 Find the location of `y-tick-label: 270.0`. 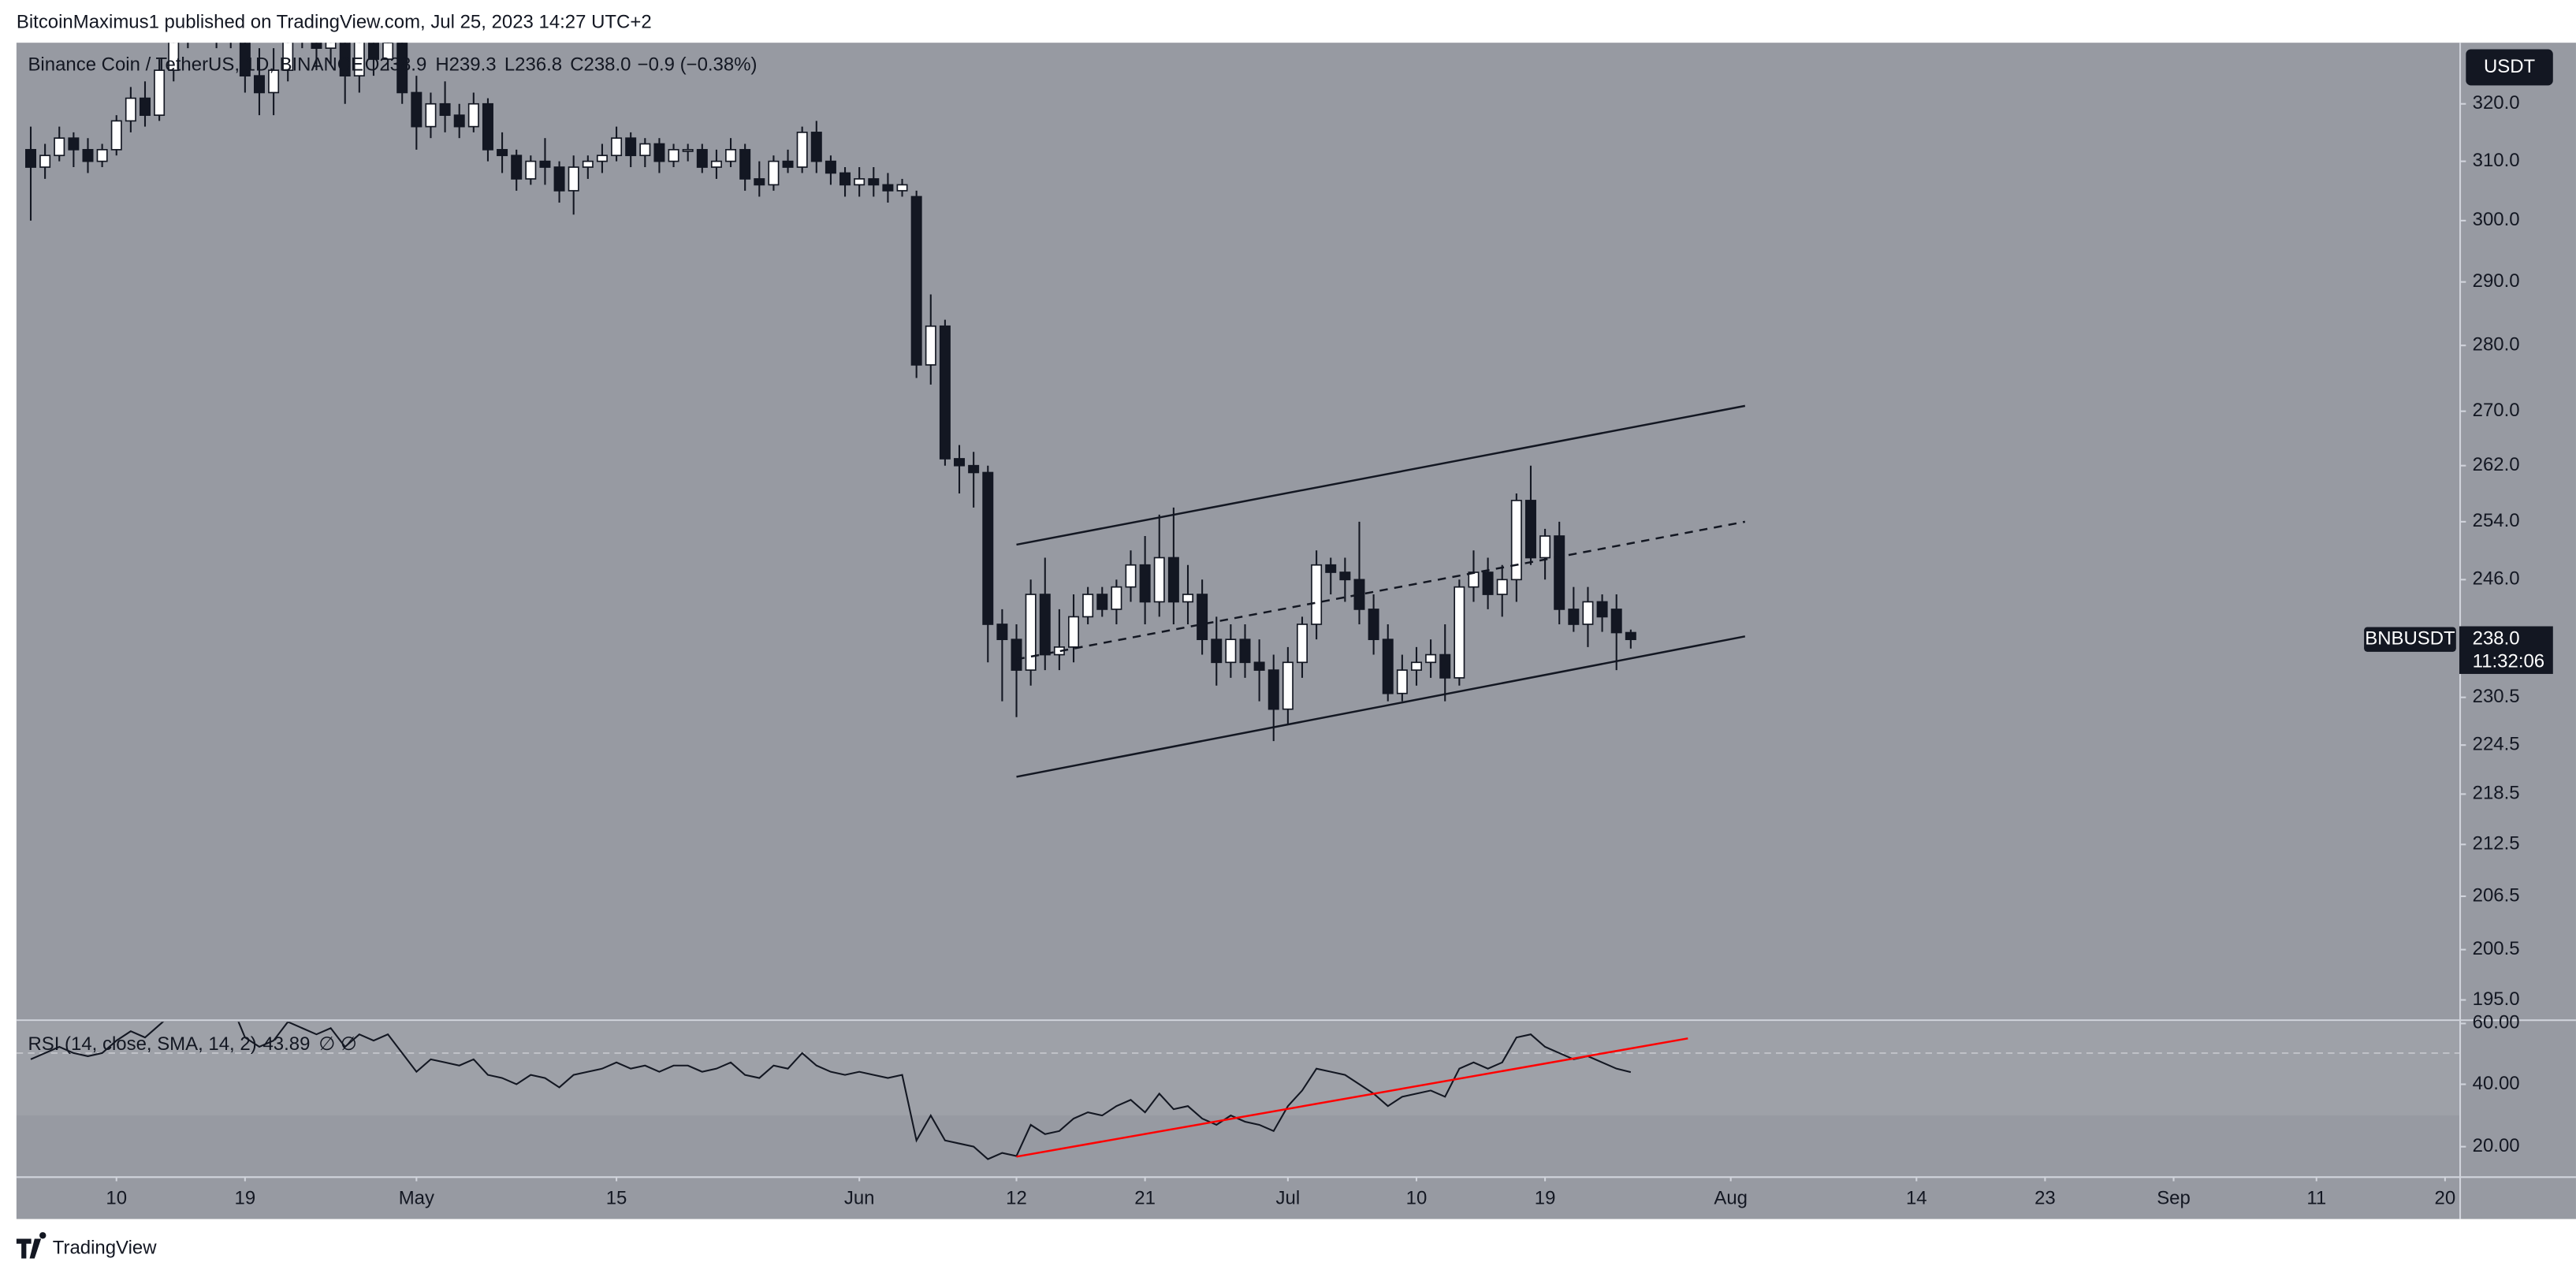

y-tick-label: 270.0 is located at coordinates (2496, 410).